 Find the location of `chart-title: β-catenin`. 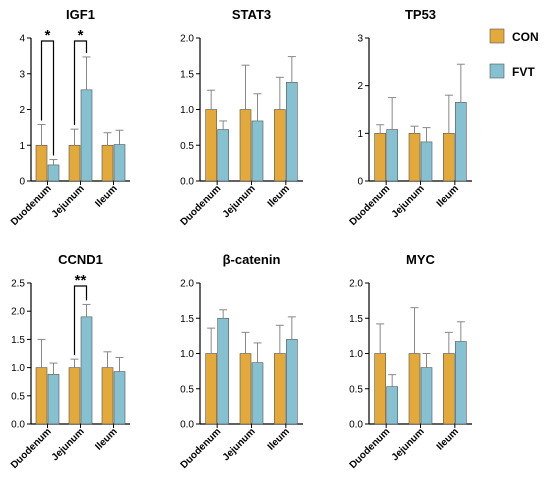

chart-title: β-catenin is located at coordinates (252, 259).